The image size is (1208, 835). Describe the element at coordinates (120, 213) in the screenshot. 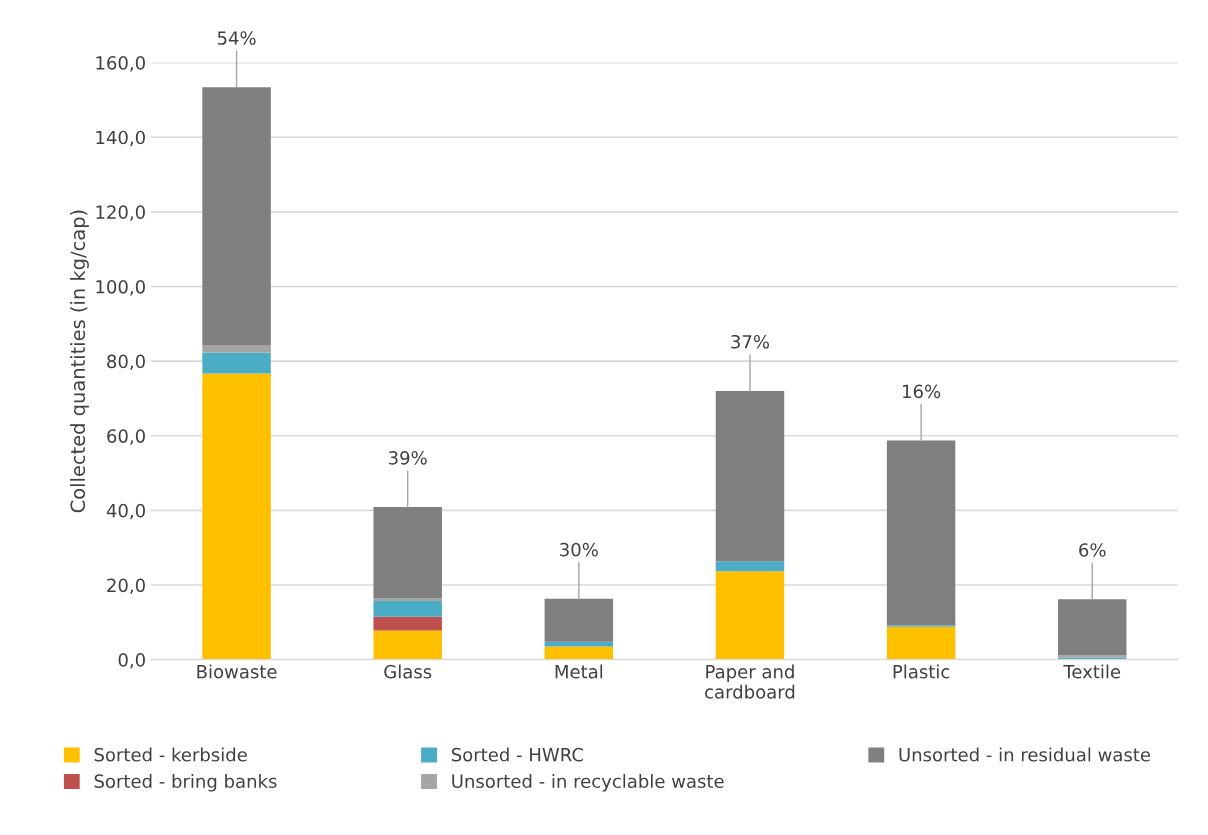

I see `y-tick-label: 120,0` at that location.